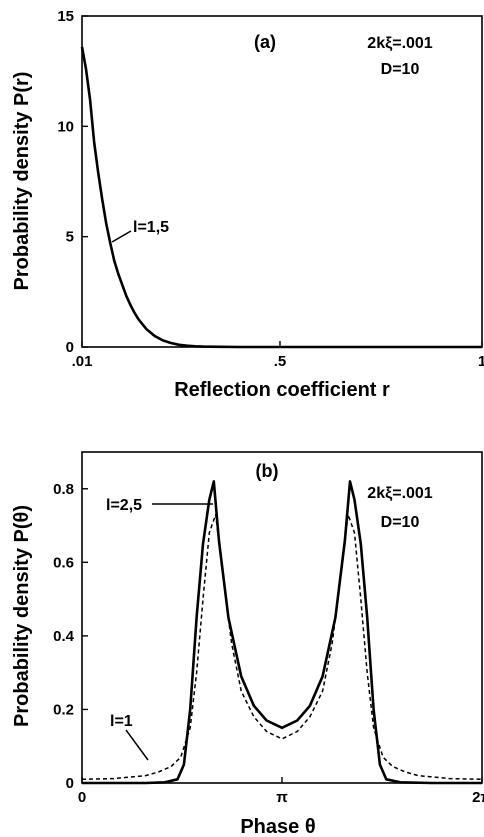 Image resolution: width=484 pixels, height=837 pixels. What do you see at coordinates (121, 236) in the screenshot?
I see `chart-a-series-label-leader` at bounding box center [121, 236].